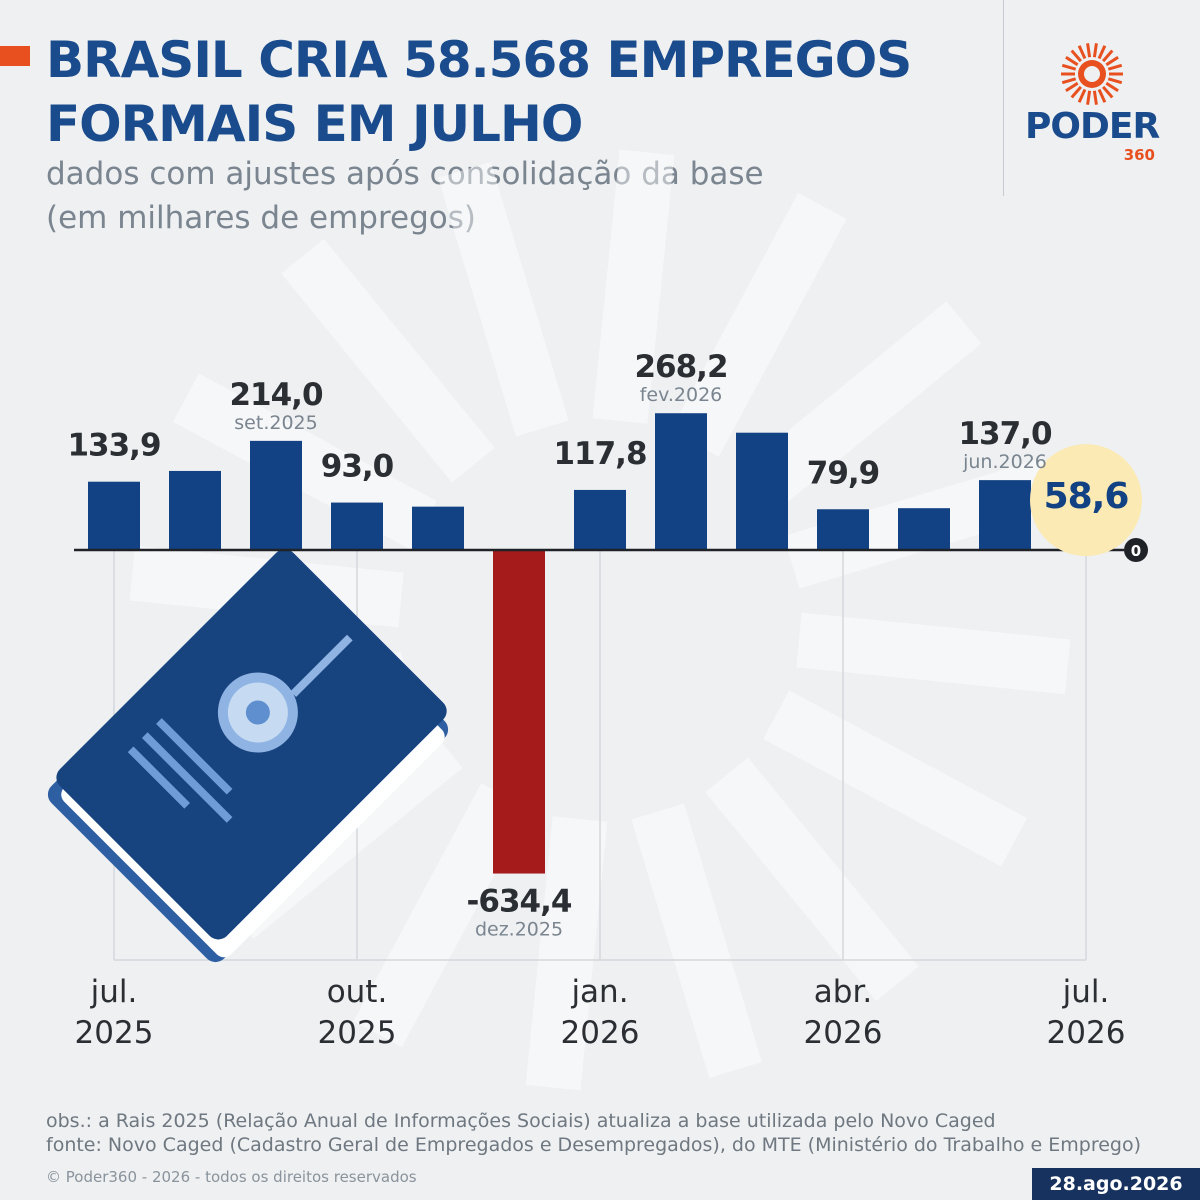 The width and height of the screenshot is (1200, 1200). What do you see at coordinates (357, 526) in the screenshot?
I see `bar-out.2025` at bounding box center [357, 526].